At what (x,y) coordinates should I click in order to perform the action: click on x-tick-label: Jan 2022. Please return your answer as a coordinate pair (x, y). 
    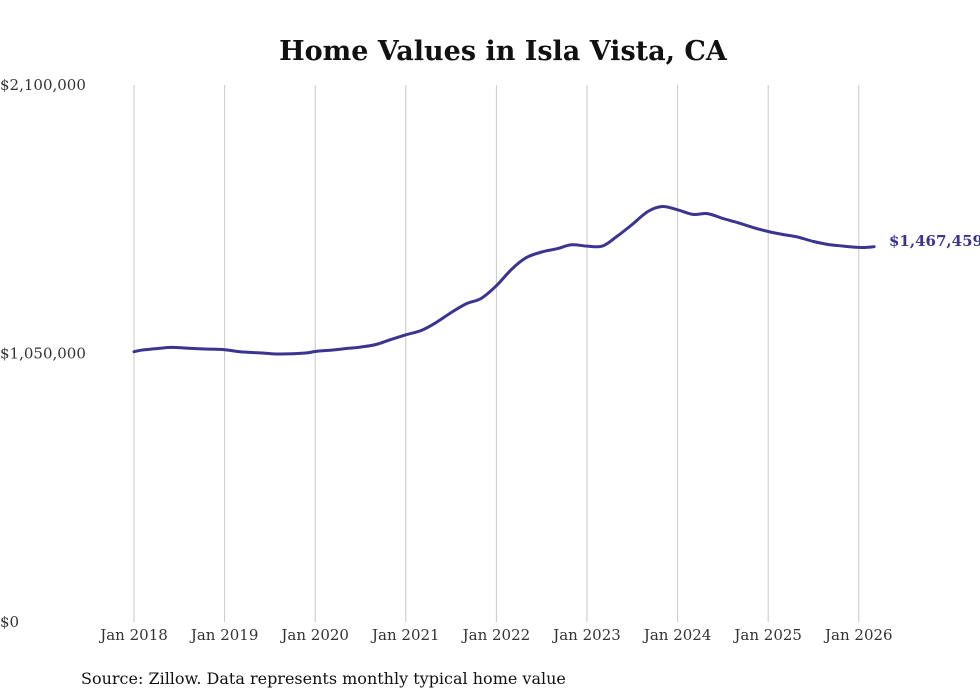
    Looking at the image, I should click on (496, 635).